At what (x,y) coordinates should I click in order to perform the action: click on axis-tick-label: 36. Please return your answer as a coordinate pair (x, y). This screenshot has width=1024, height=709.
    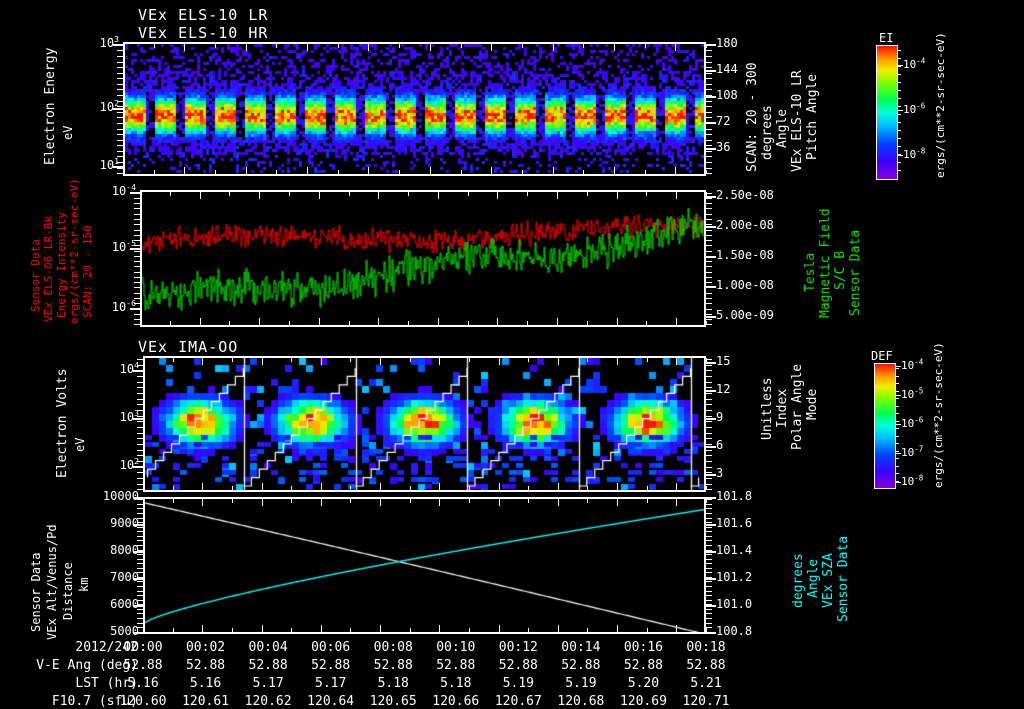
    Looking at the image, I should click on (723, 147).